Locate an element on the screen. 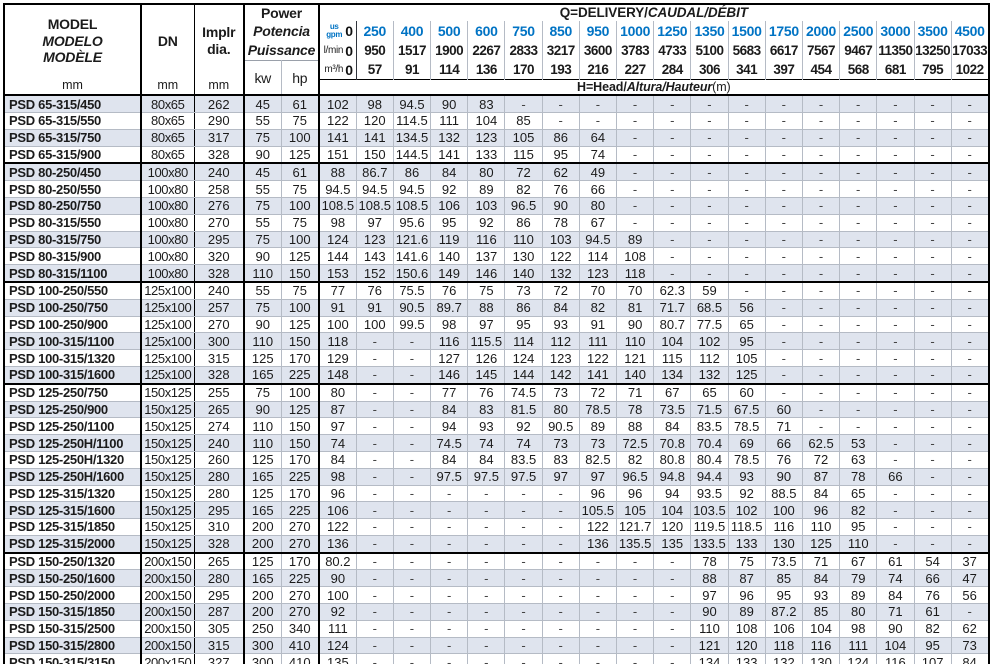 Image resolution: width=991 pixels, height=664 pixels. head-value-cell: 37 is located at coordinates (969, 561).